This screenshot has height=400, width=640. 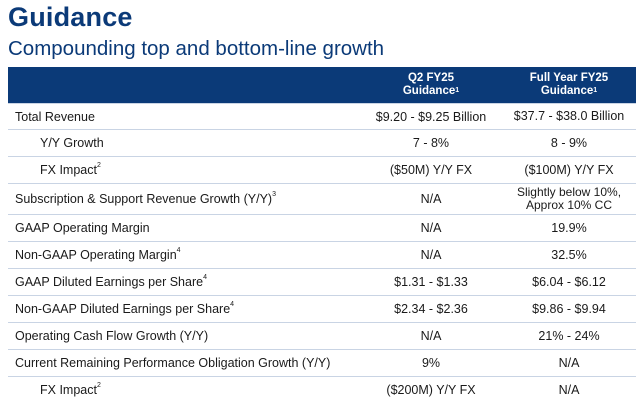 I want to click on row-fy-value: 8 - 9%, so click(x=569, y=142).